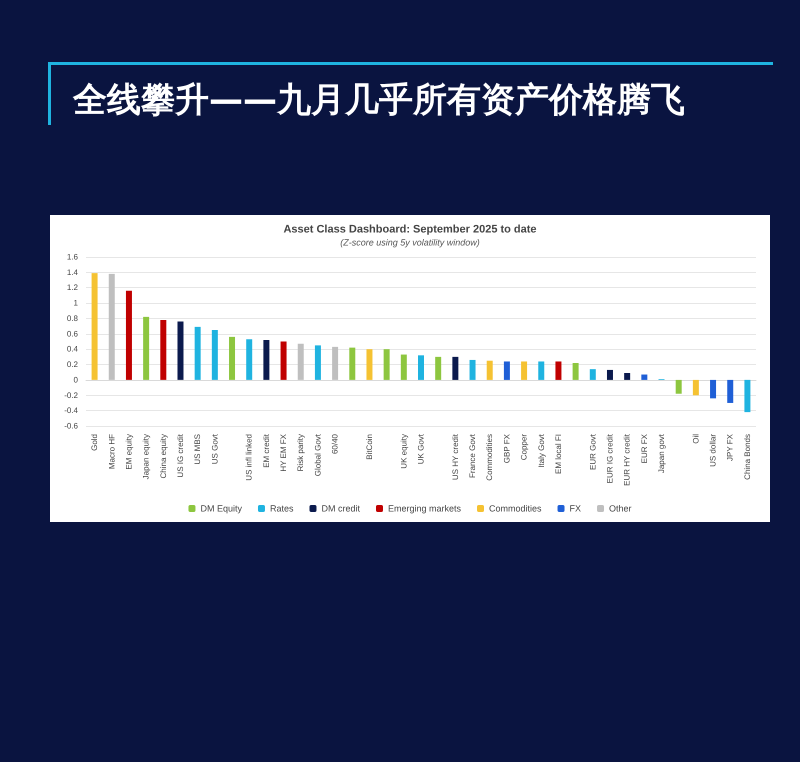  Describe the element at coordinates (455, 456) in the screenshot. I see `x-tick-label: US HY credit` at that location.